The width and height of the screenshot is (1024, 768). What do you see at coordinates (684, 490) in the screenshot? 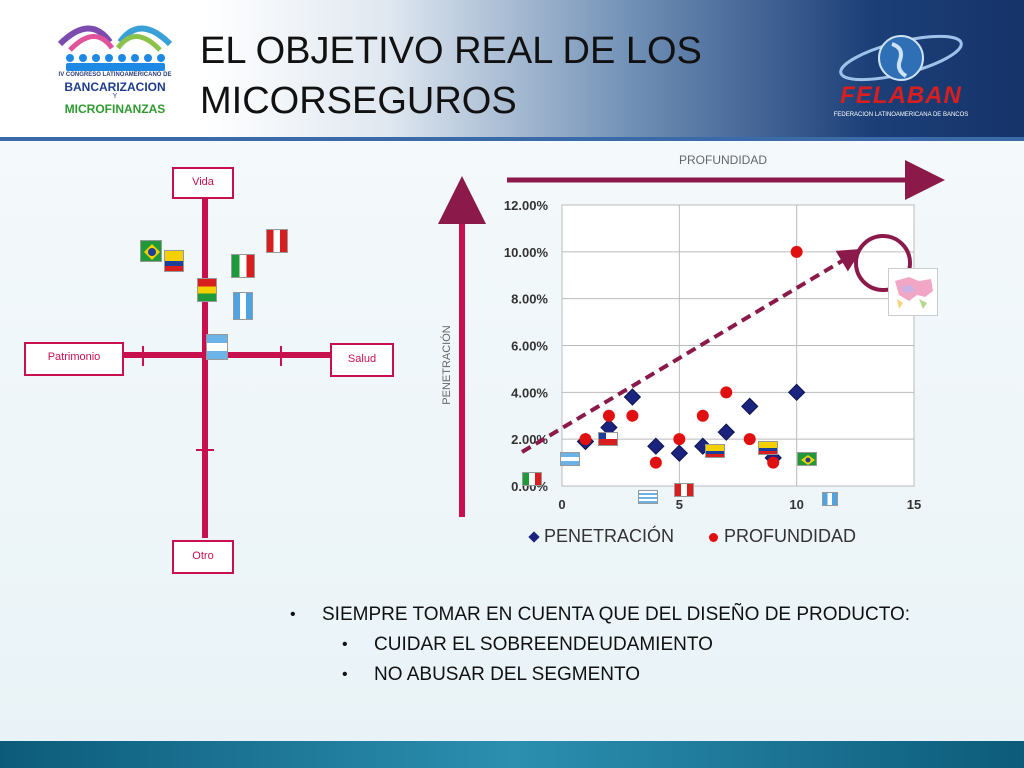
I see `flag-peru-small-icon` at bounding box center [684, 490].